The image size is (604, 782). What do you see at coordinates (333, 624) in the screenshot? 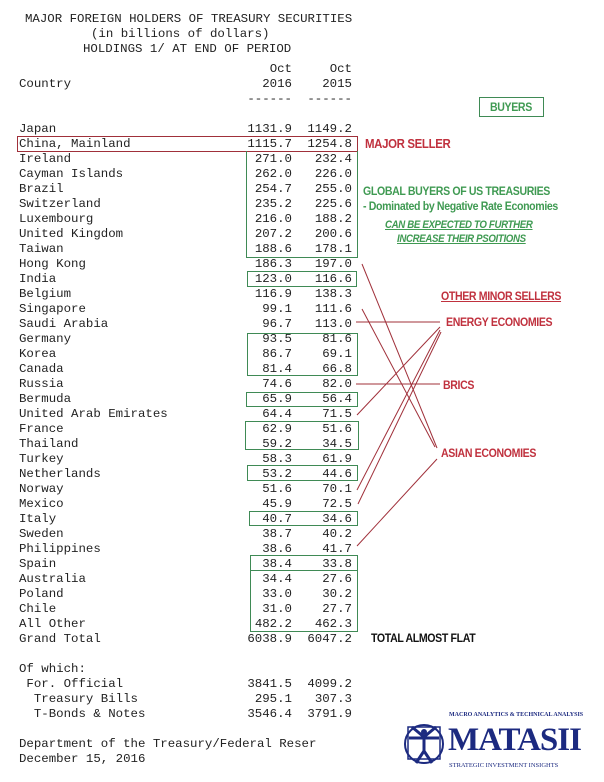
I see `value-oct-2015: 462.3` at bounding box center [333, 624].